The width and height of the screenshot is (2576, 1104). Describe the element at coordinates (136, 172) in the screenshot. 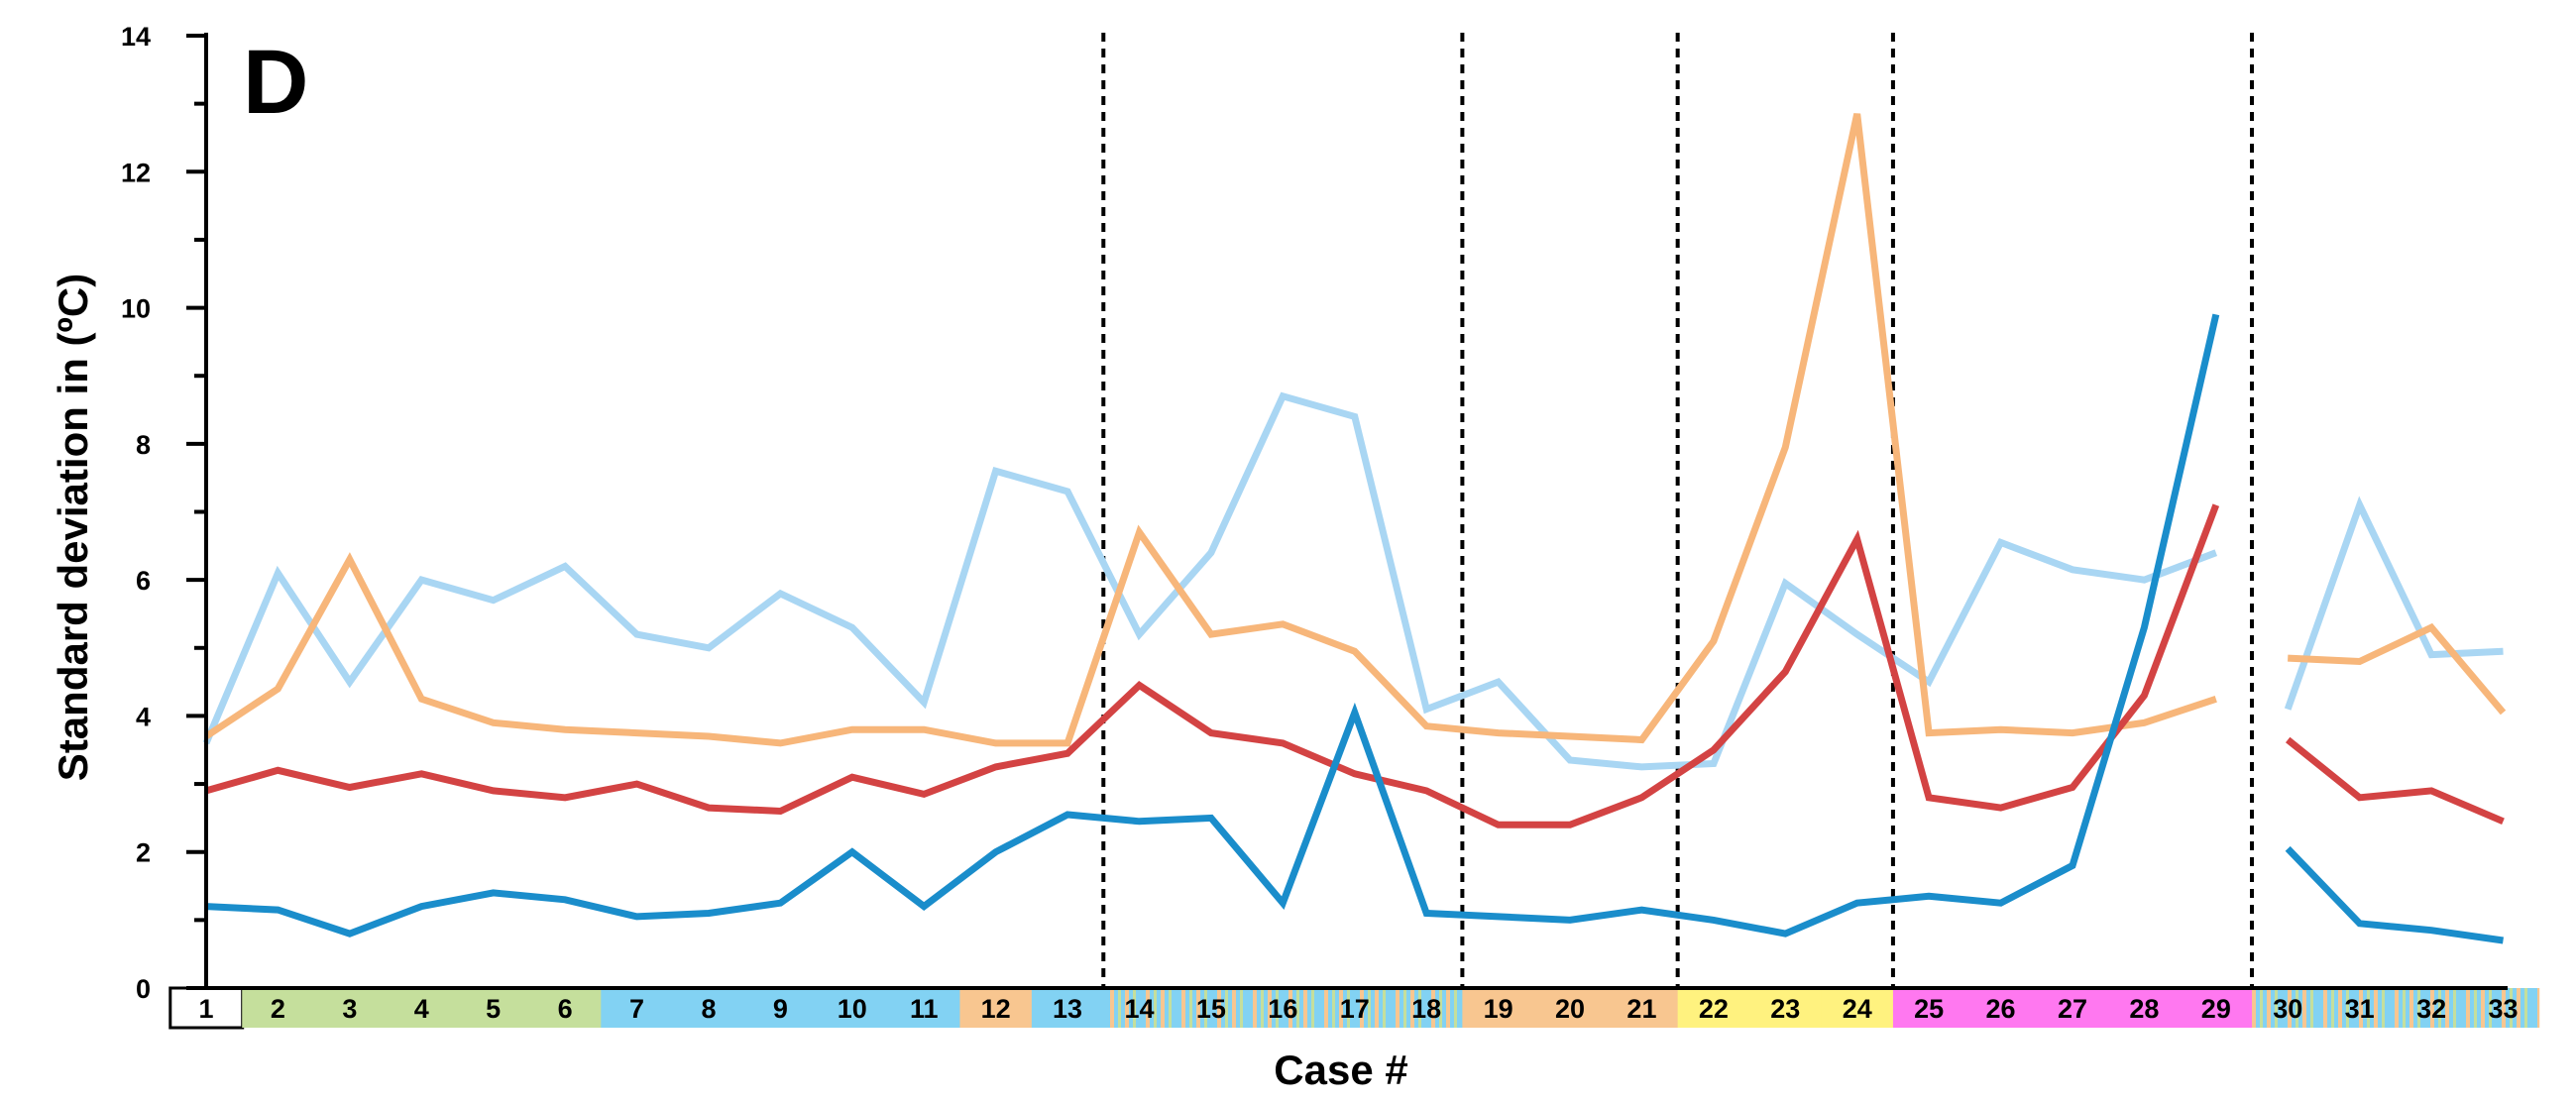

I see `y-tick-label-12: 12` at that location.